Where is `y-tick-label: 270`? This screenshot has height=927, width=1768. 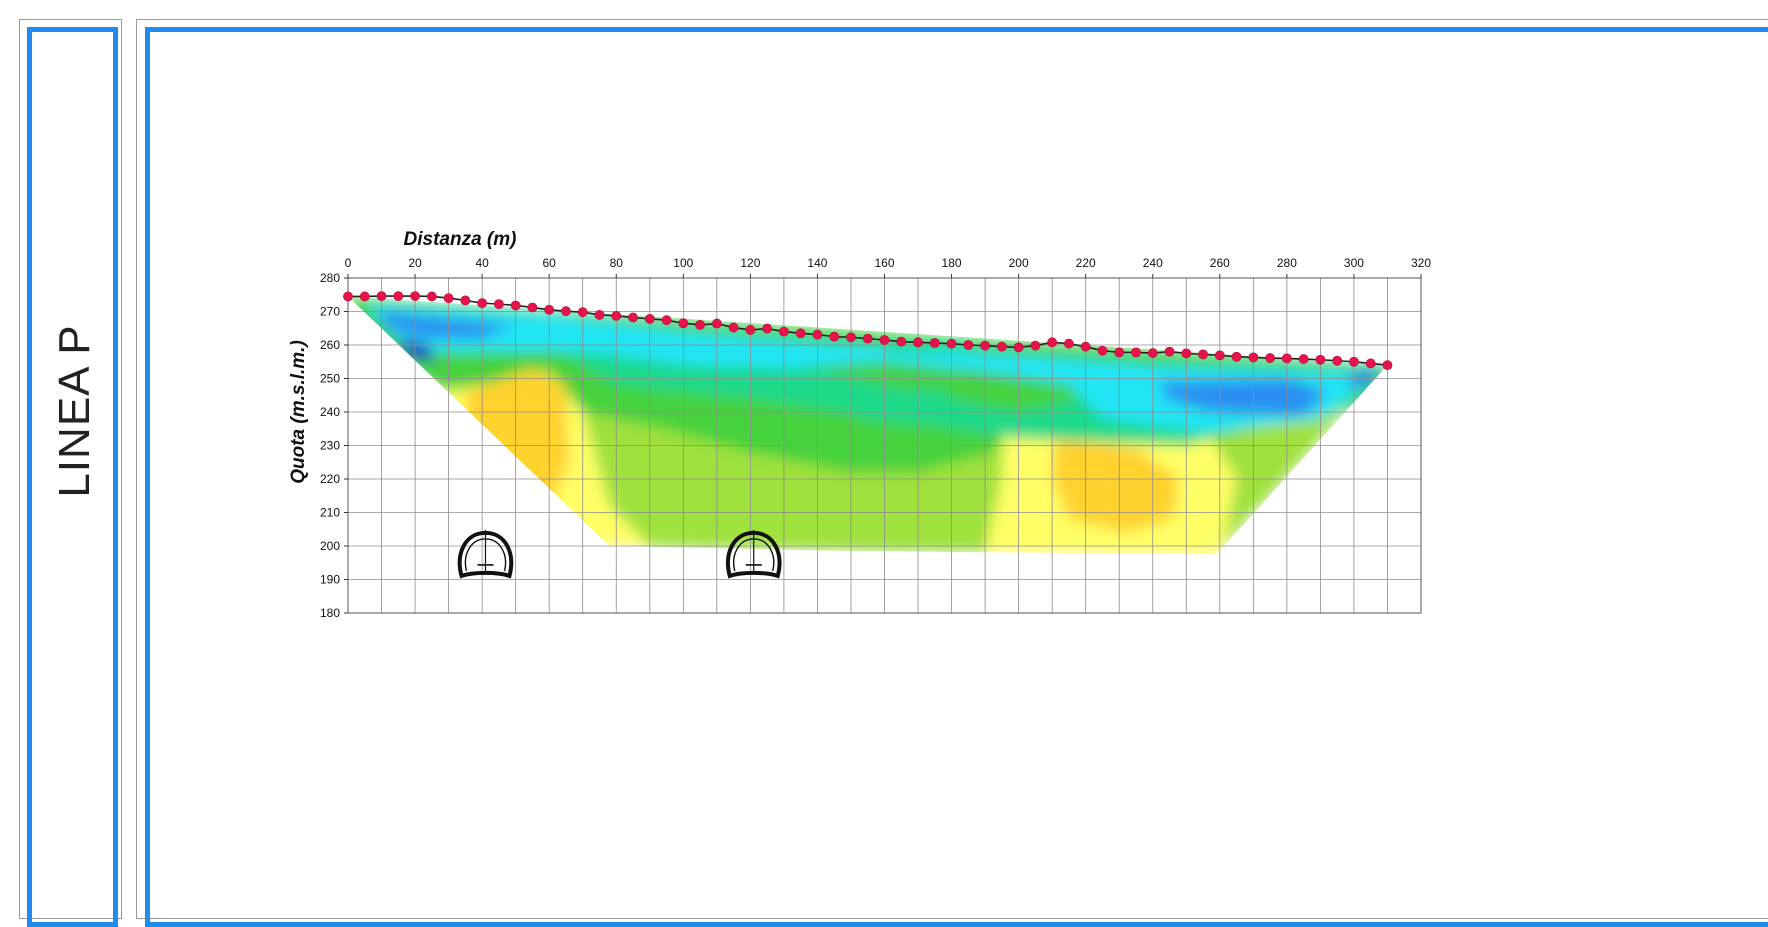
y-tick-label: 270 is located at coordinates (330, 312).